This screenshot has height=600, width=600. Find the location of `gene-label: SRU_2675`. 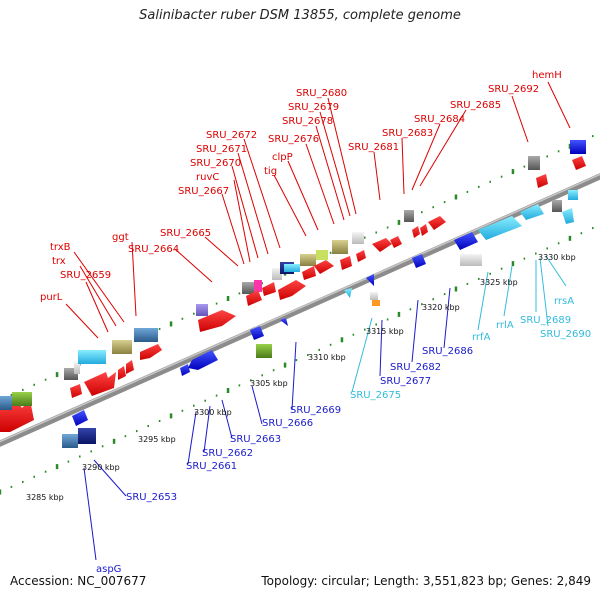

gene-label: SRU_2675 is located at coordinates (375, 395).